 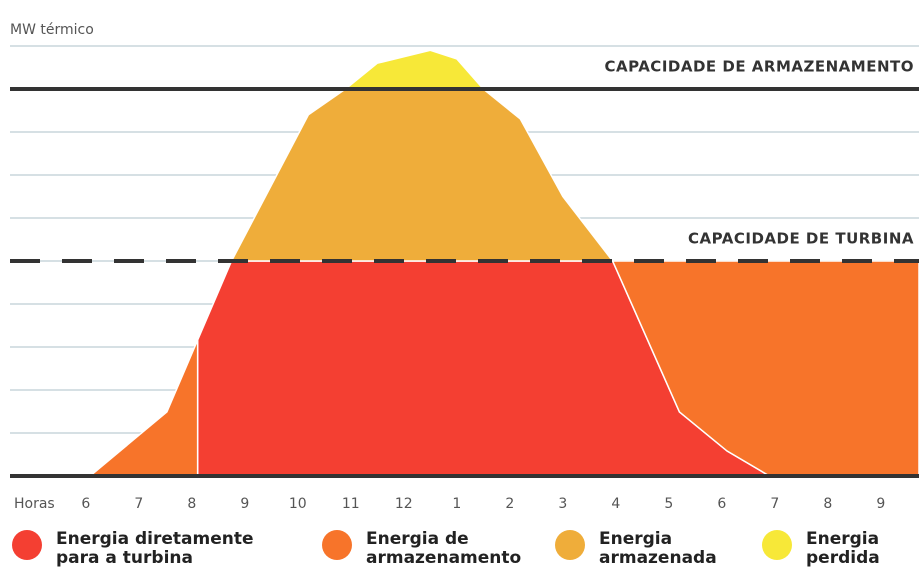 I want to click on legend-label: Energia diretamente para a turbina, so click(x=155, y=548).